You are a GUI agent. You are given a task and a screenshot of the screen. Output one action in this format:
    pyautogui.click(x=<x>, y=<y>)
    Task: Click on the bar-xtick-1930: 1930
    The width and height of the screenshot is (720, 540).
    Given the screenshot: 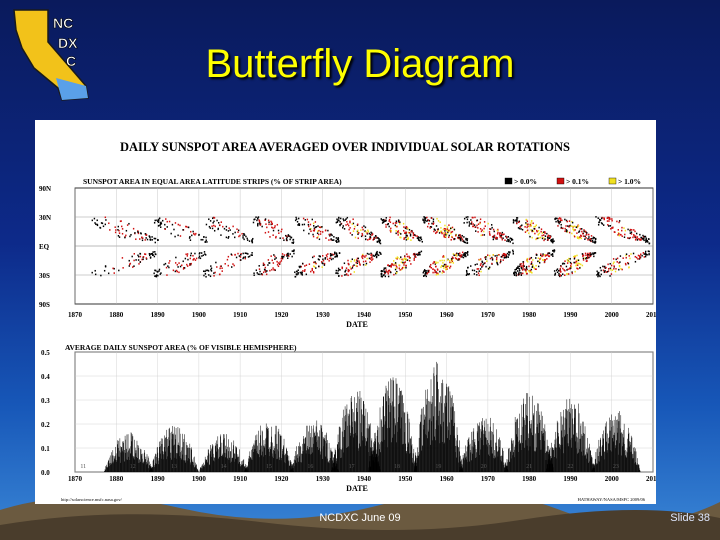 What is the action you would take?
    pyautogui.click(x=323, y=479)
    